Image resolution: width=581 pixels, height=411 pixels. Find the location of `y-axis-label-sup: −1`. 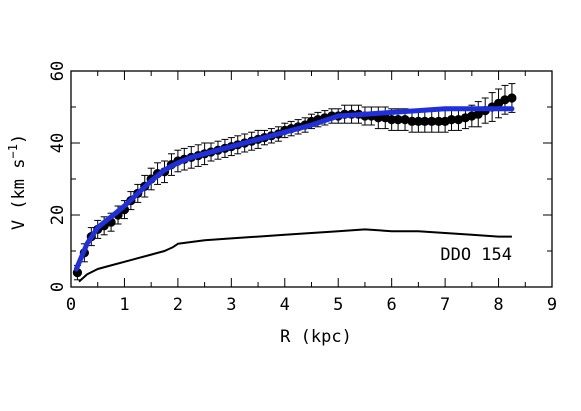

y-axis-label-sup: −1 is located at coordinates (13, 151).